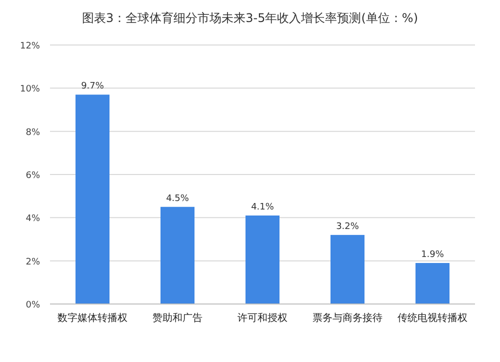 Image resolution: width=500 pixels, height=362 pixels. Describe the element at coordinates (347, 318) in the screenshot. I see `x-tick-label: 票务与商务接待` at that location.